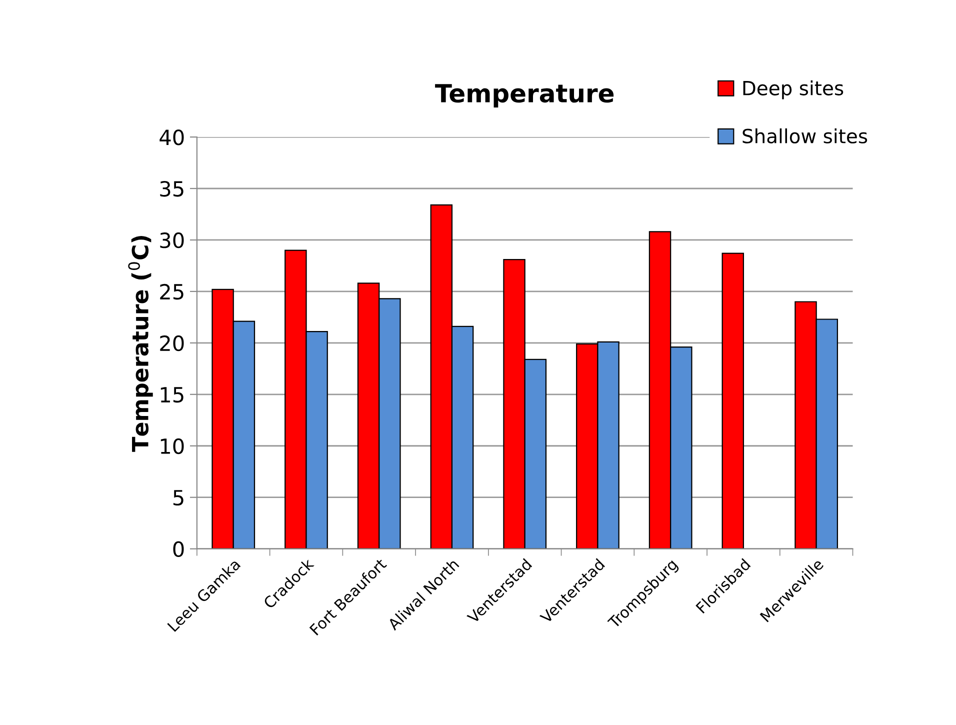  What do you see at coordinates (172, 446) in the screenshot?
I see `y-tick-label: 10` at bounding box center [172, 446].